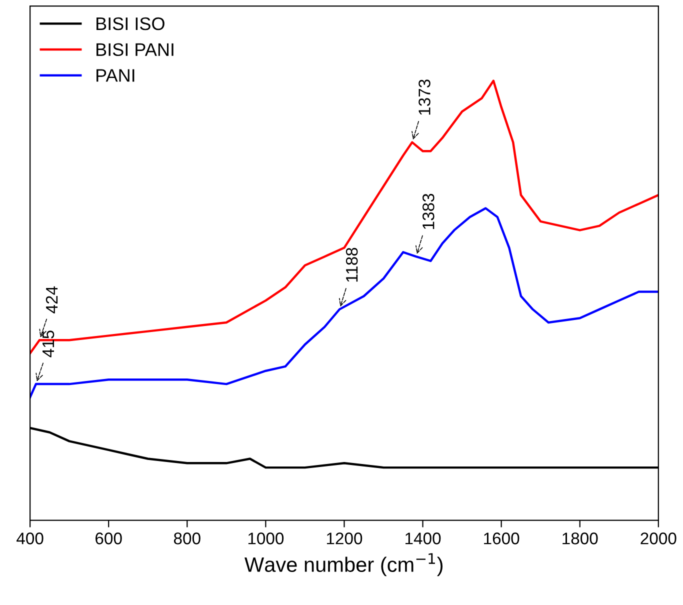  I want to click on x-tick-label: 400, so click(30, 538).